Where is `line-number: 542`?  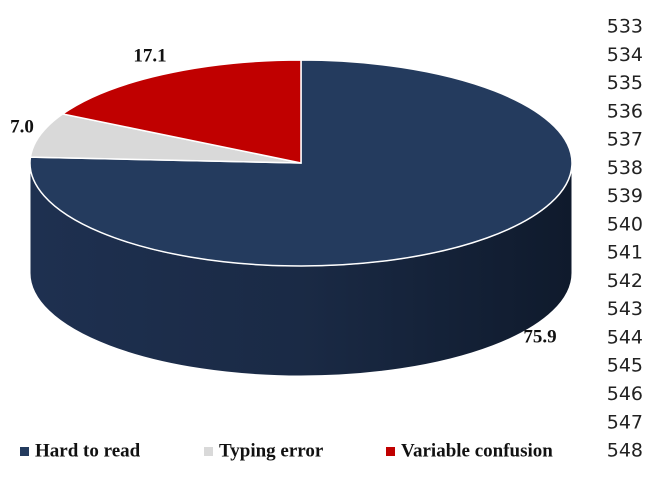
line-number: 542 is located at coordinates (625, 281).